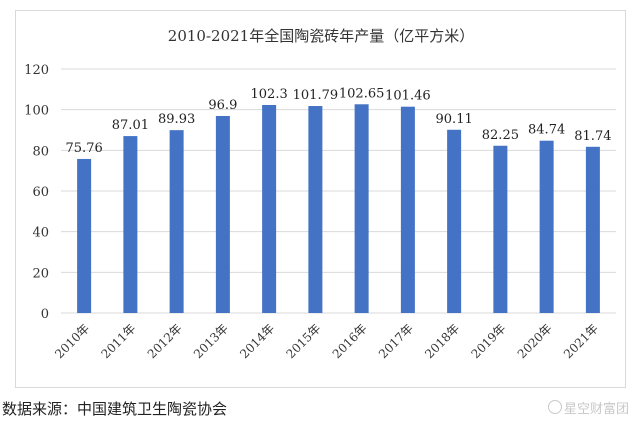 This screenshot has height=425, width=640. I want to click on watermark: 星空财富团, so click(588, 407).